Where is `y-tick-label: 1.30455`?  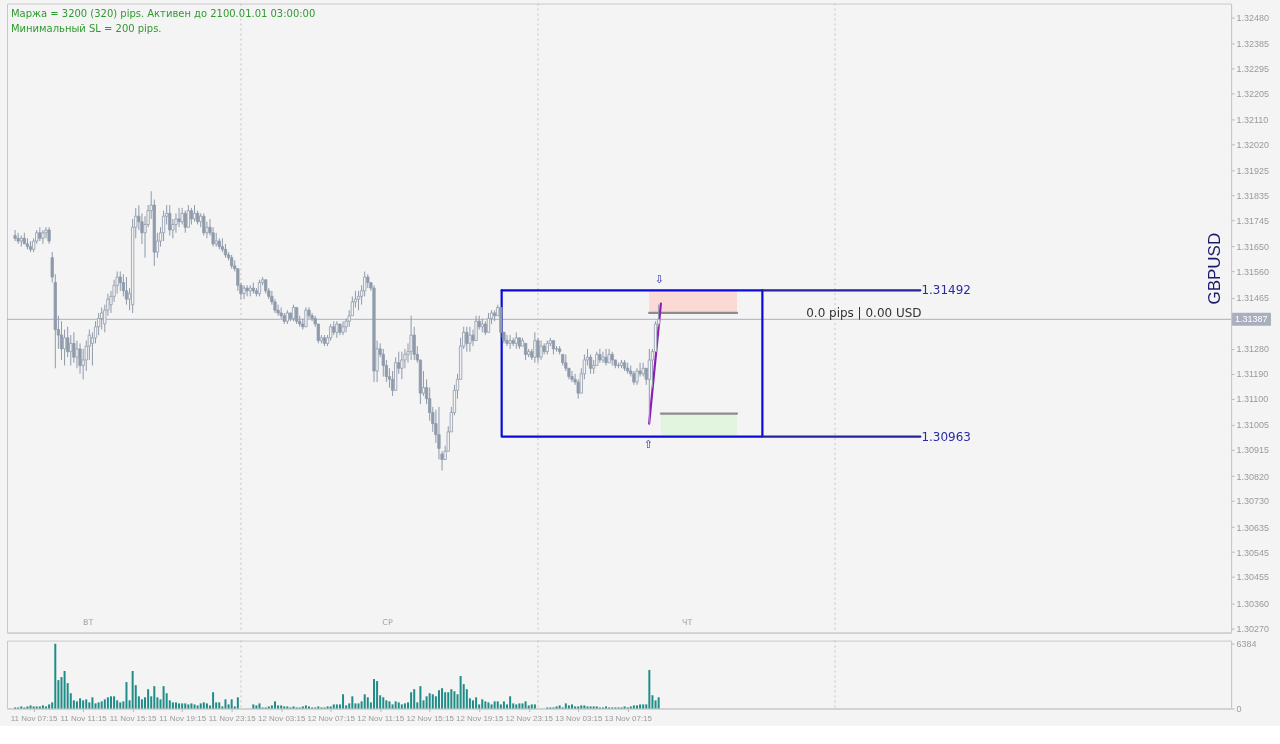
y-tick-label: 1.30455 is located at coordinates (1252, 577).